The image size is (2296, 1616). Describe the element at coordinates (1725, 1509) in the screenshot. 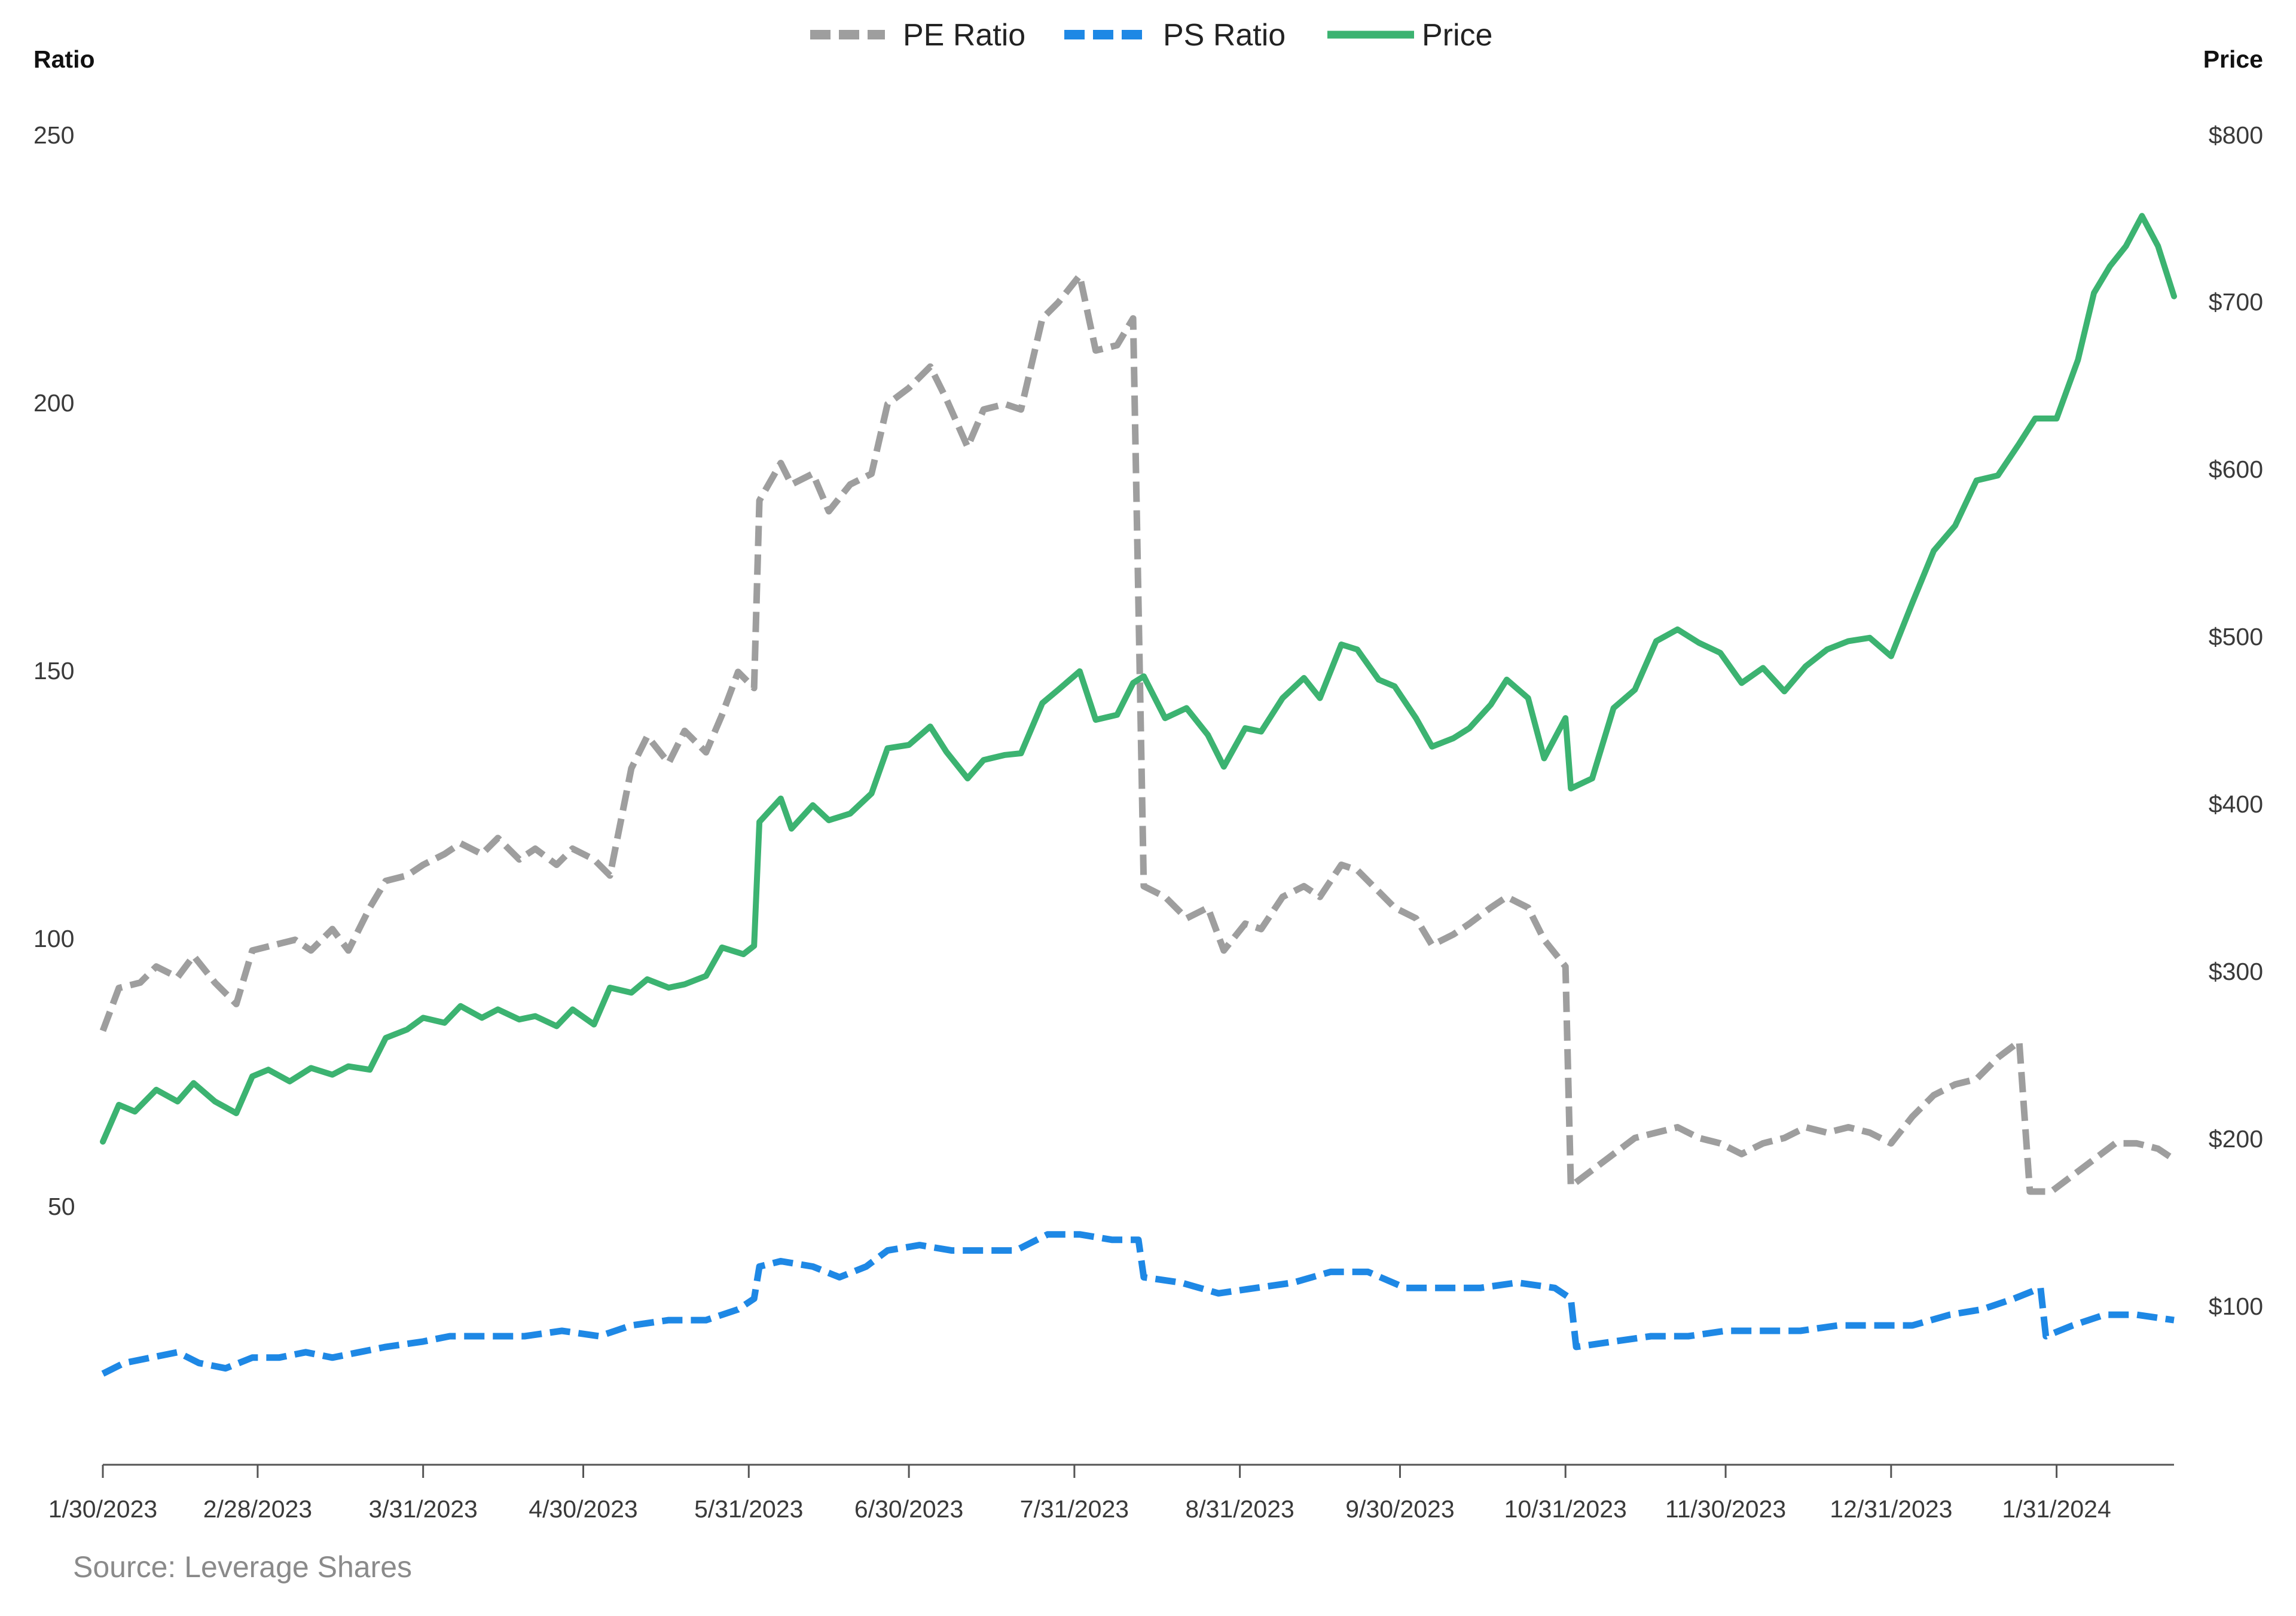

I see `x-tick-label: 11/30/2023` at that location.